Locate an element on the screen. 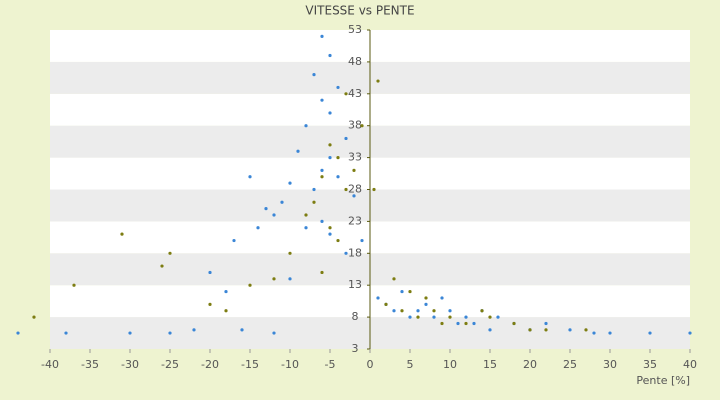 The image size is (720, 400). y-tick-label: 13 is located at coordinates (355, 284).